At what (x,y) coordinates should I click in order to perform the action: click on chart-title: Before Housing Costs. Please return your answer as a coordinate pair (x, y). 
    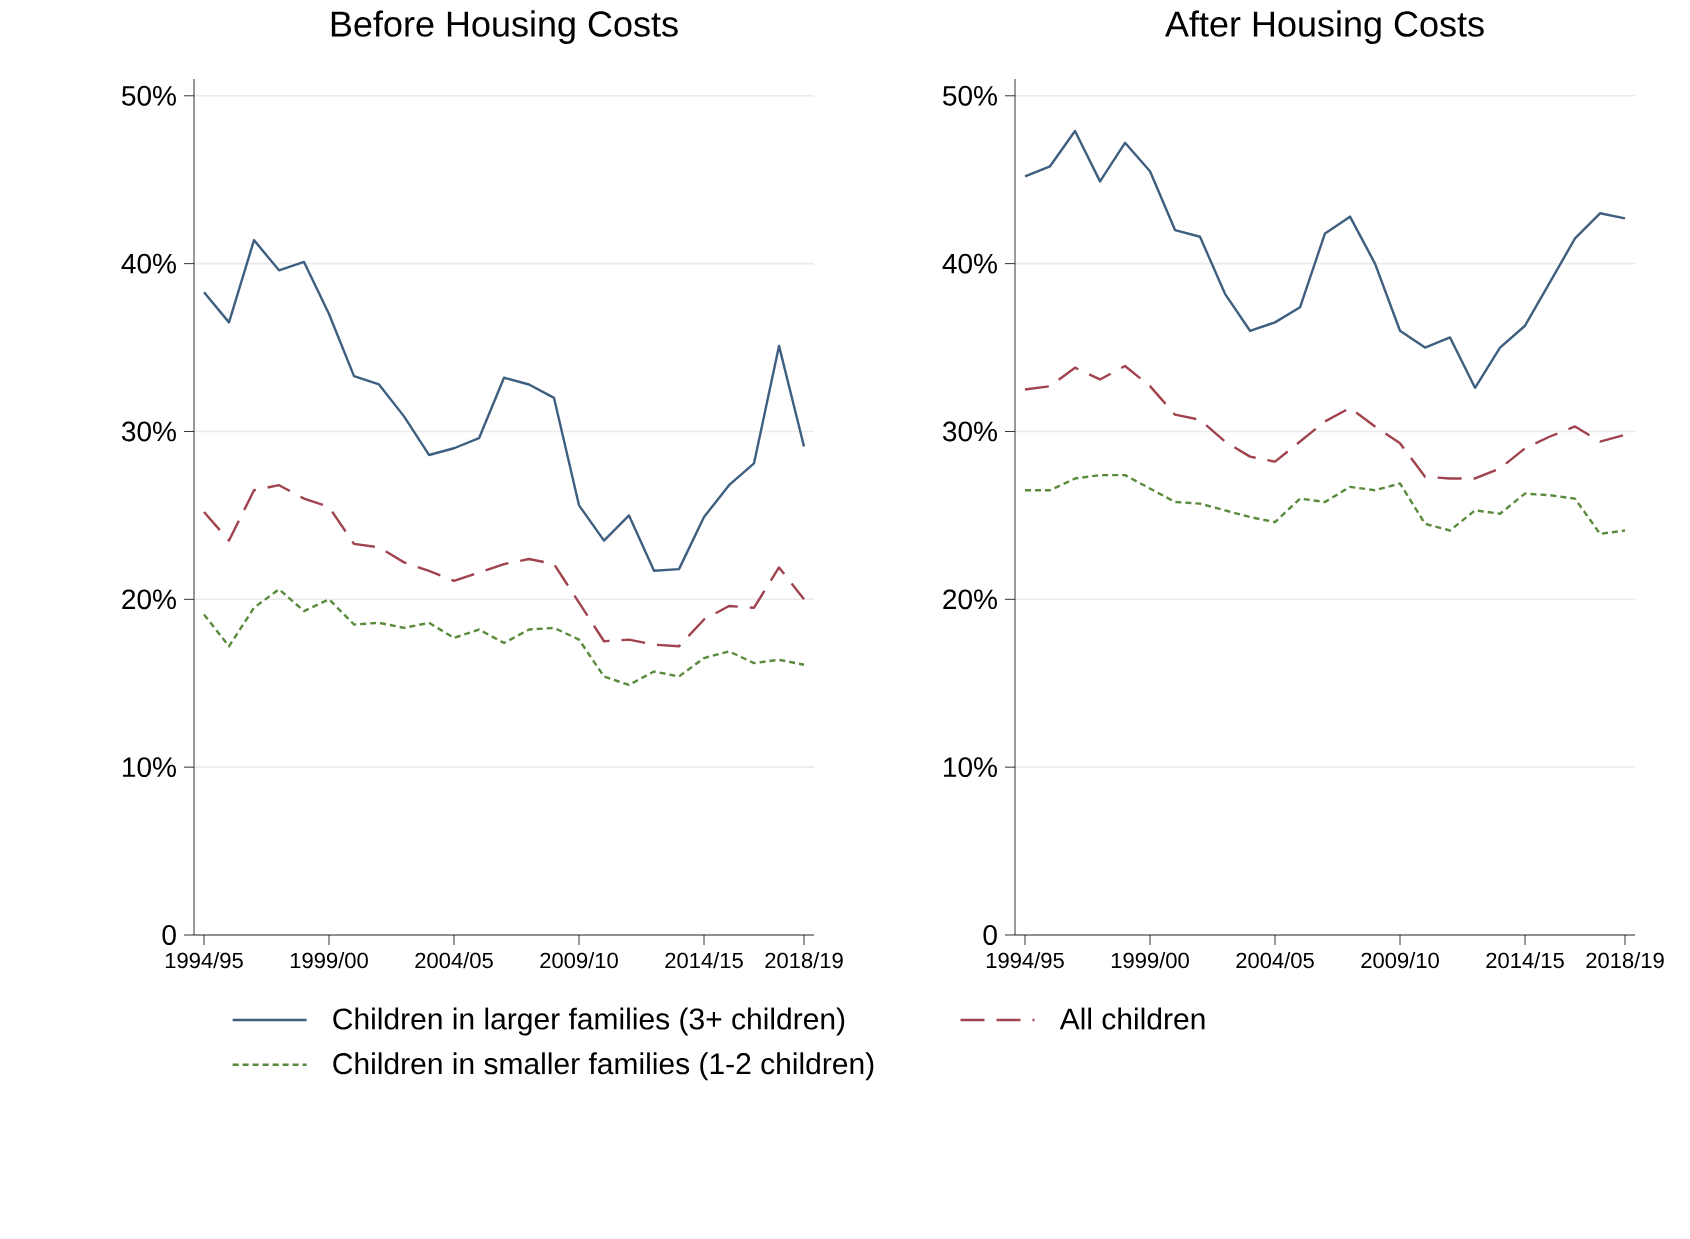
    Looking at the image, I should click on (504, 27).